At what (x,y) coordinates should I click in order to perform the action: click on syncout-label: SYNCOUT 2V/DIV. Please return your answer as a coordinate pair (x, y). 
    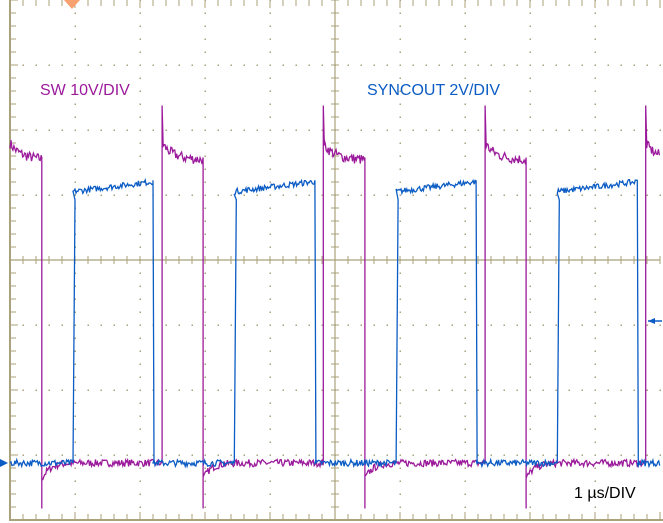
    Looking at the image, I should click on (433, 90).